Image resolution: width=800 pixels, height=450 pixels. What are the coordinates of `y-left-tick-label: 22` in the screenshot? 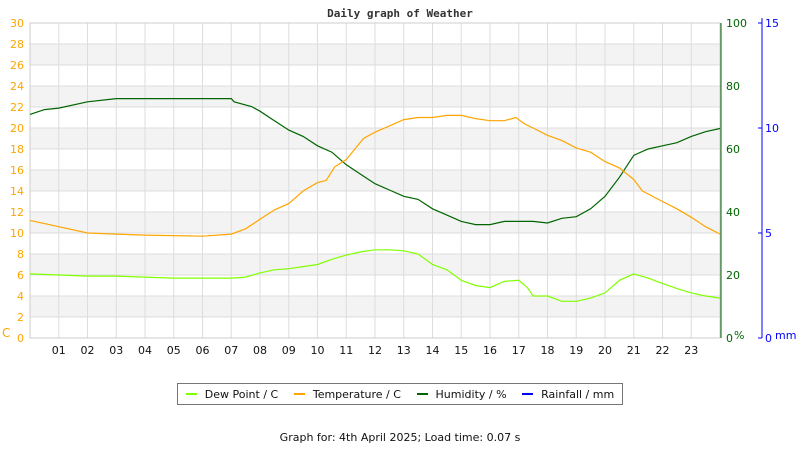 It's located at (17, 107).